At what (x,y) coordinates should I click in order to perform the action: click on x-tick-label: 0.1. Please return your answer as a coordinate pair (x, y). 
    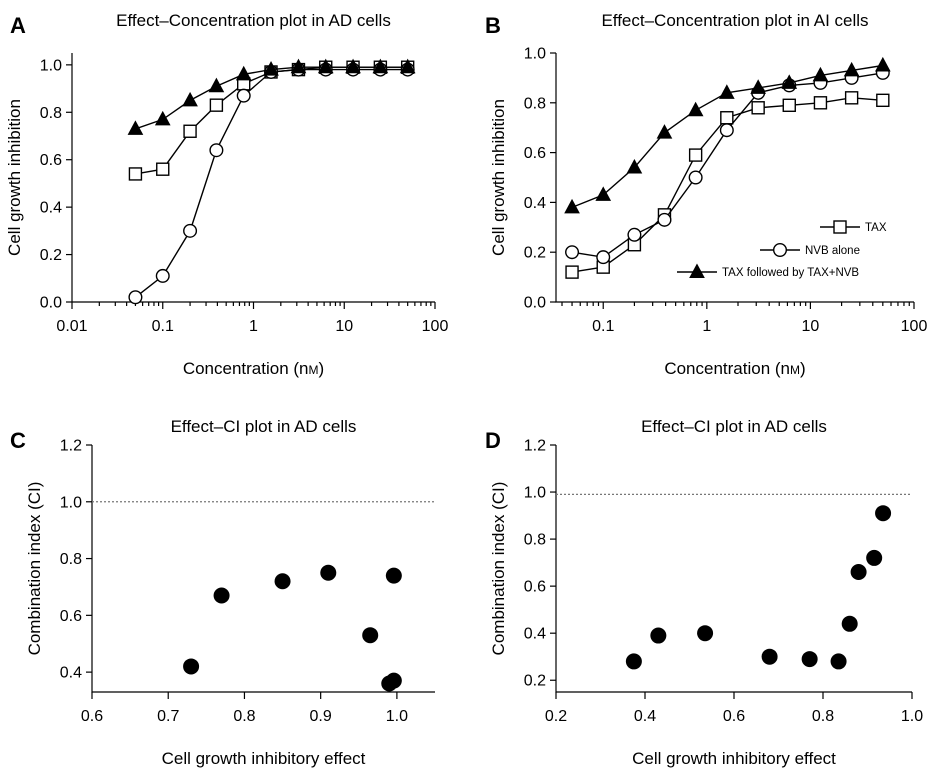
    Looking at the image, I should click on (603, 326).